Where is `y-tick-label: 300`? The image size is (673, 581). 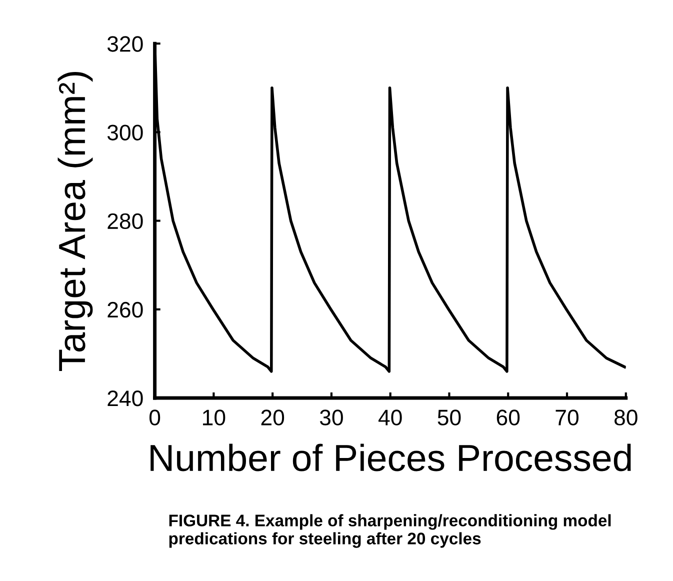
y-tick-label: 300 is located at coordinates (125, 132).